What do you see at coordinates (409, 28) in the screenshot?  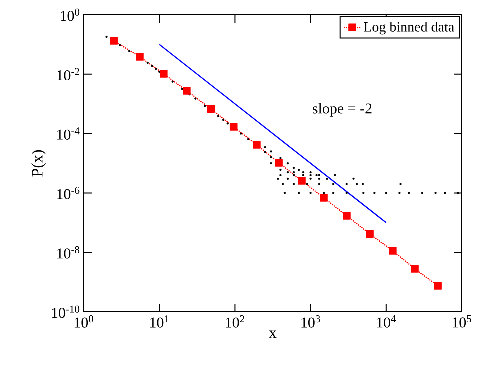 I see `legend-label: Log binned data` at bounding box center [409, 28].